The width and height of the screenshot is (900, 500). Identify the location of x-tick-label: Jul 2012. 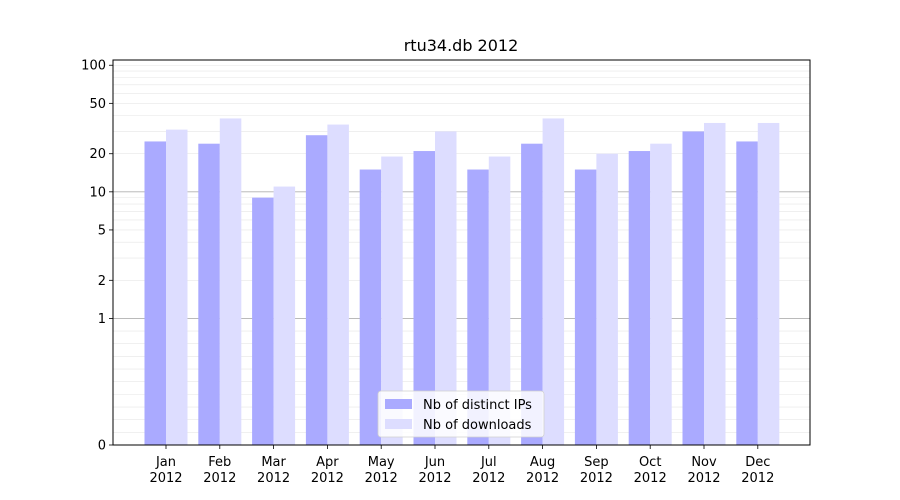
(488, 470).